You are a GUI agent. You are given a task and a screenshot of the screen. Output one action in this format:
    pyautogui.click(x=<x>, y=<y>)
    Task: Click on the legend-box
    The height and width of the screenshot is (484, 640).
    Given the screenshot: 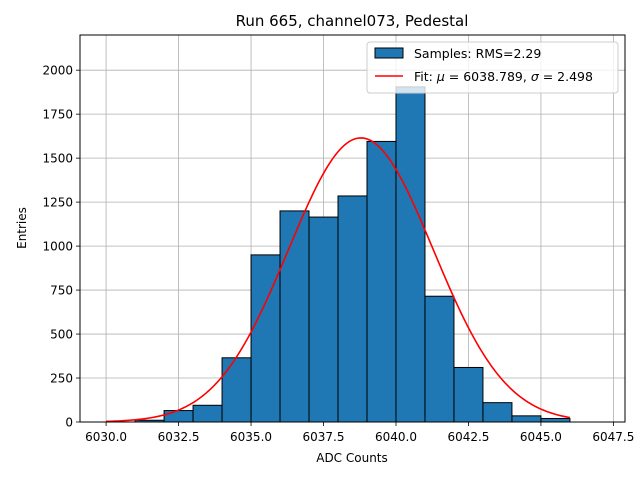 What is the action you would take?
    pyautogui.click(x=492, y=67)
    